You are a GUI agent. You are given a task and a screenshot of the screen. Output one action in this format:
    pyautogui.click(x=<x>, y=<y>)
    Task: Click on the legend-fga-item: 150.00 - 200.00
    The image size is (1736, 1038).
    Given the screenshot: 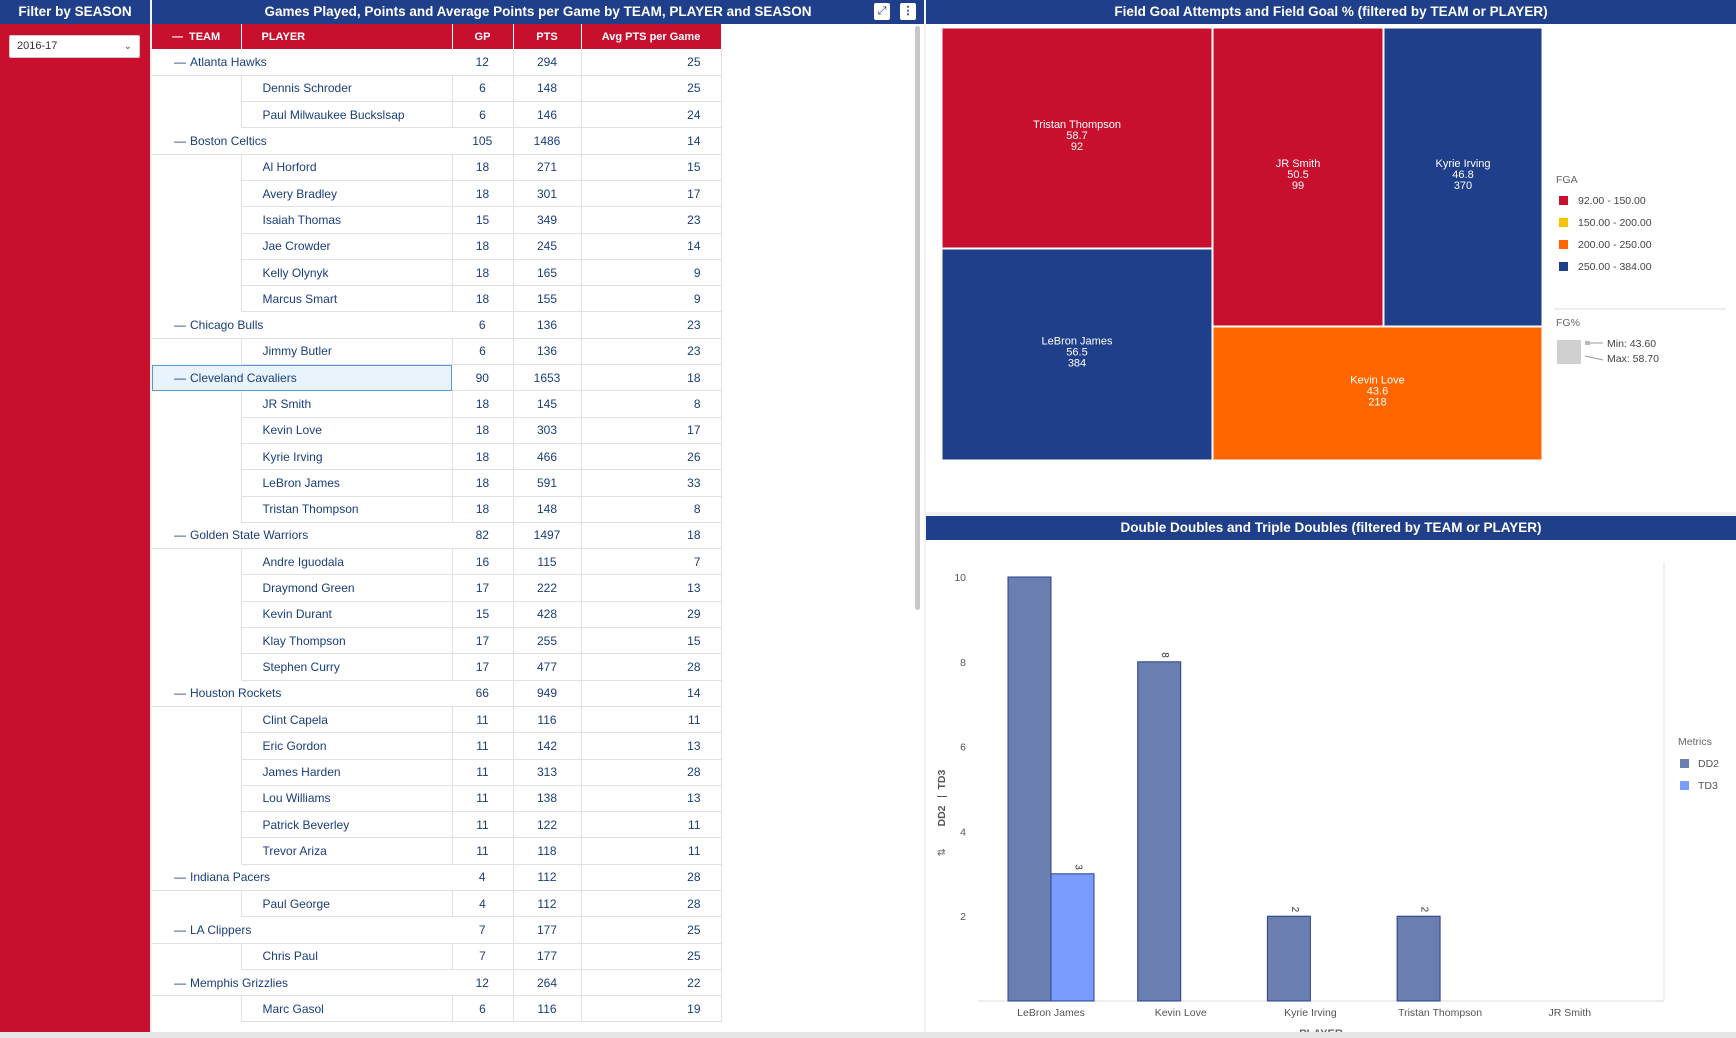 What is the action you would take?
    pyautogui.click(x=1605, y=223)
    